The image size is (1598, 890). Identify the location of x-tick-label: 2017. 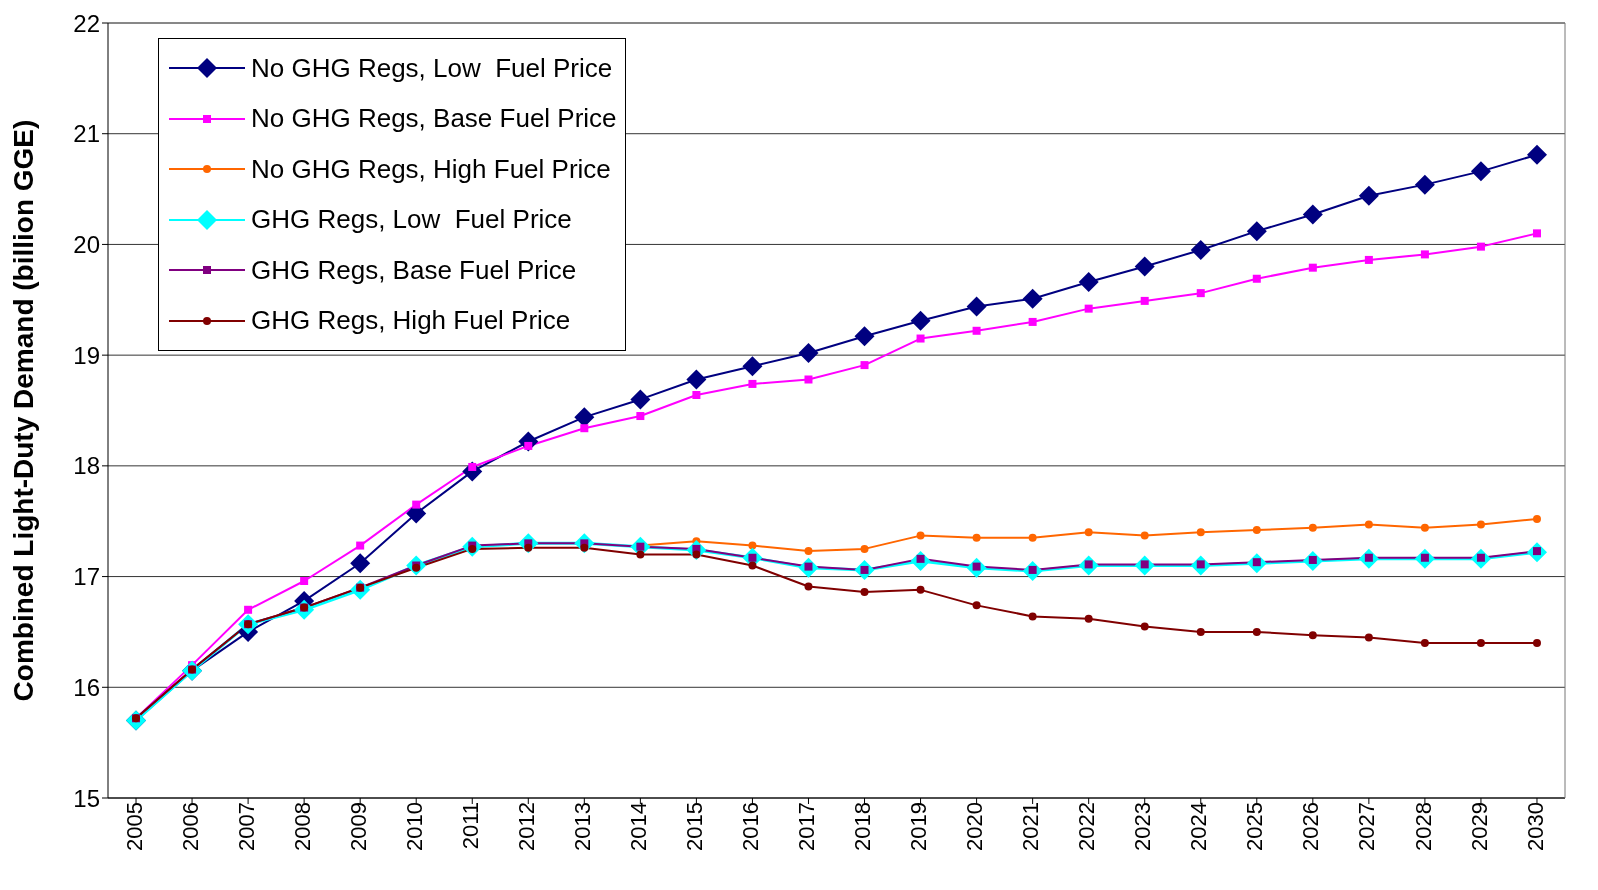
(807, 826).